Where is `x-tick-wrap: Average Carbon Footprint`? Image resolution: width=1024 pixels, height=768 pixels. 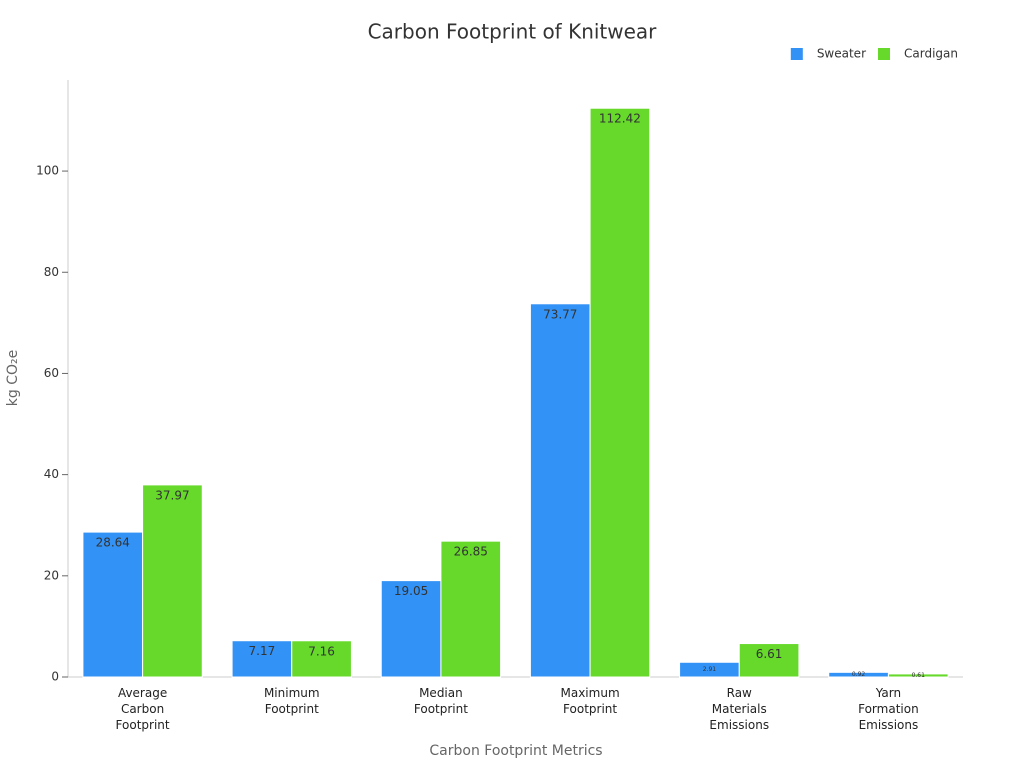 x-tick-wrap: Average Carbon Footprint is located at coordinates (142, 709).